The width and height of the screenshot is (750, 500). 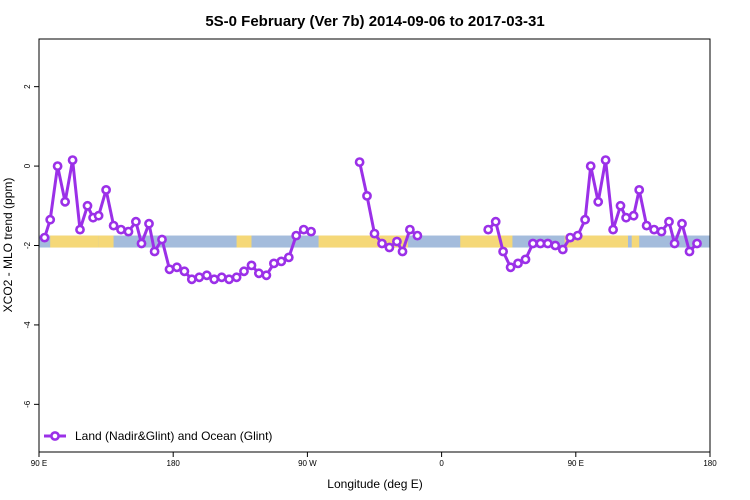 What do you see at coordinates (27, 245) in the screenshot?
I see `y-tick-label: -2` at bounding box center [27, 245].